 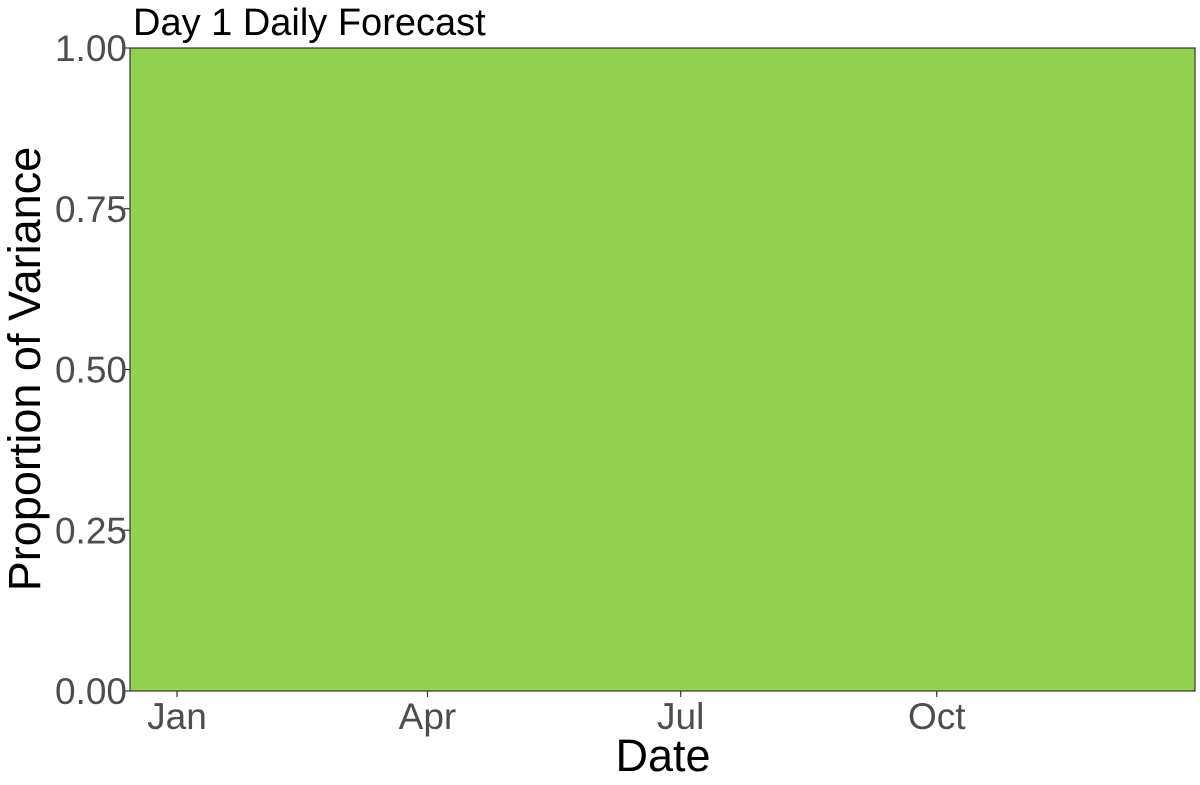 What do you see at coordinates (662, 755) in the screenshot?
I see `x-axis-title: Date` at bounding box center [662, 755].